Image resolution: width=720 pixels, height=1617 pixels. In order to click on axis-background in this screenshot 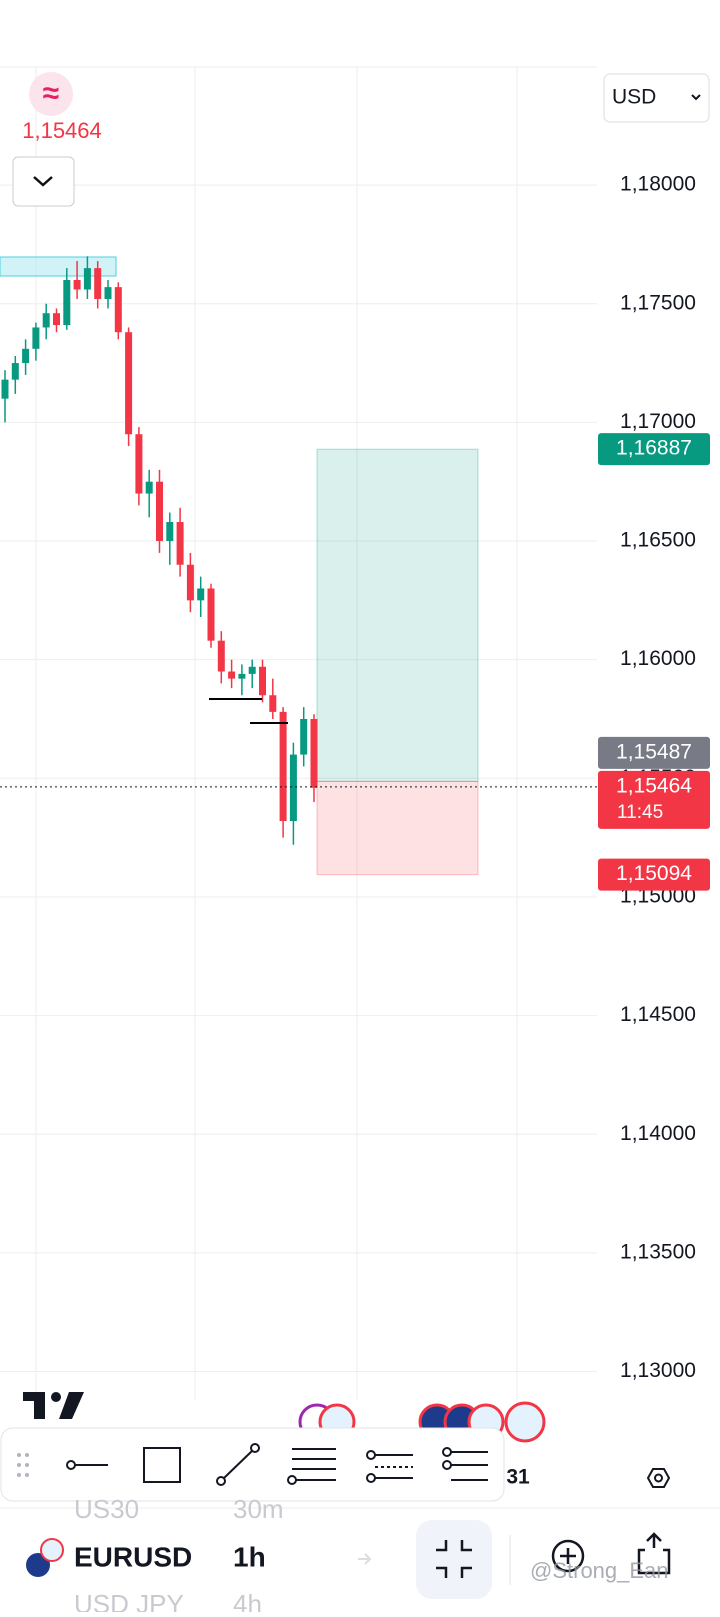, I will do `click(658, 705)`.